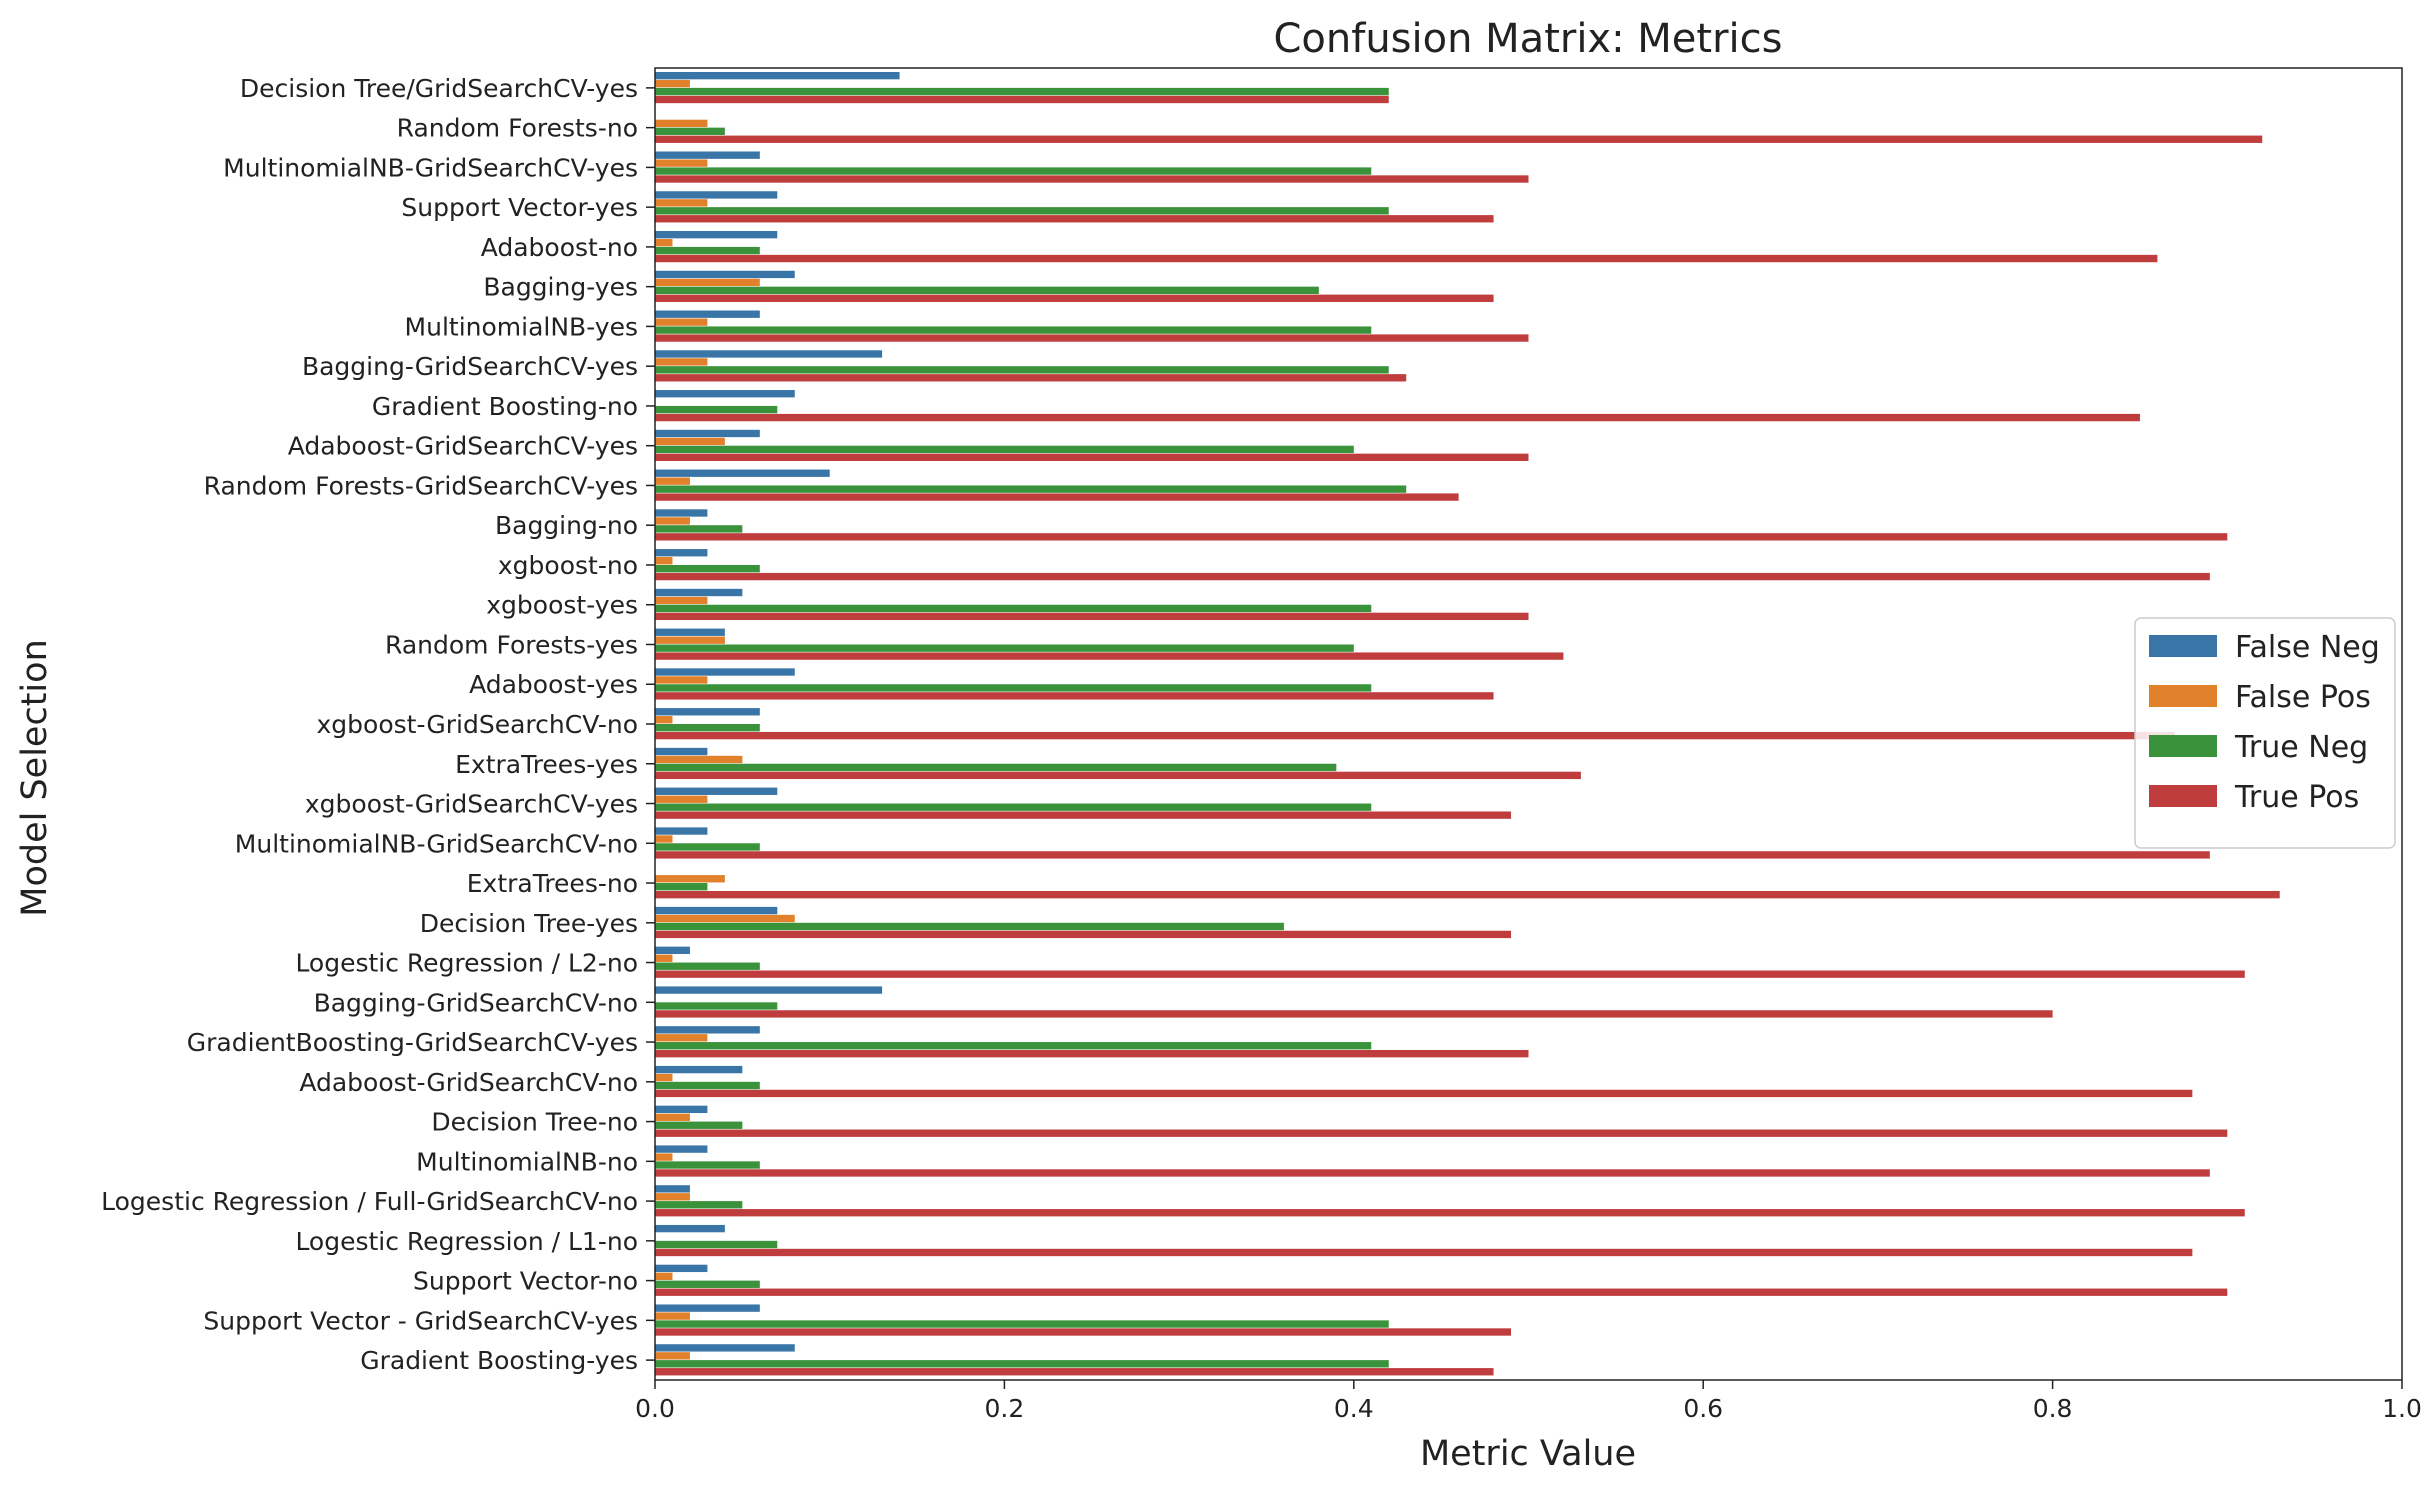 This screenshot has width=2426, height=1486. I want to click on chart-title: Confusion Matrix: Metrics, so click(1527, 39).